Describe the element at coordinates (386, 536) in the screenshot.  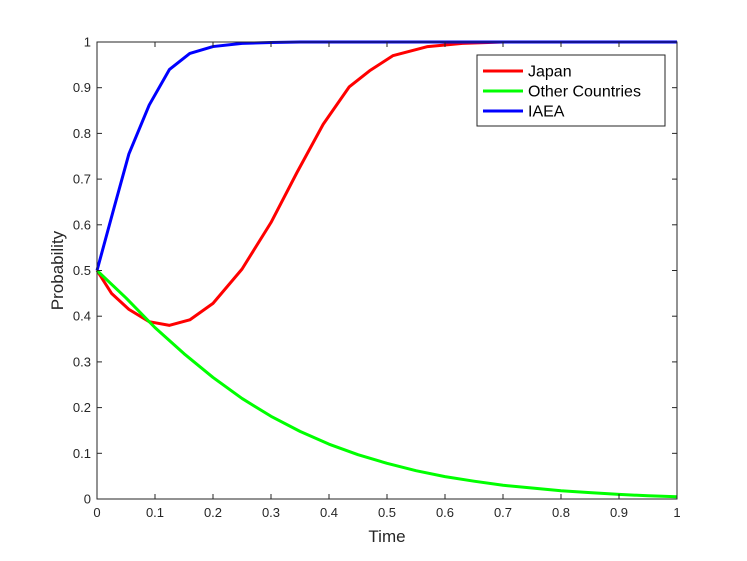
I see `x-axis-label: Time` at that location.